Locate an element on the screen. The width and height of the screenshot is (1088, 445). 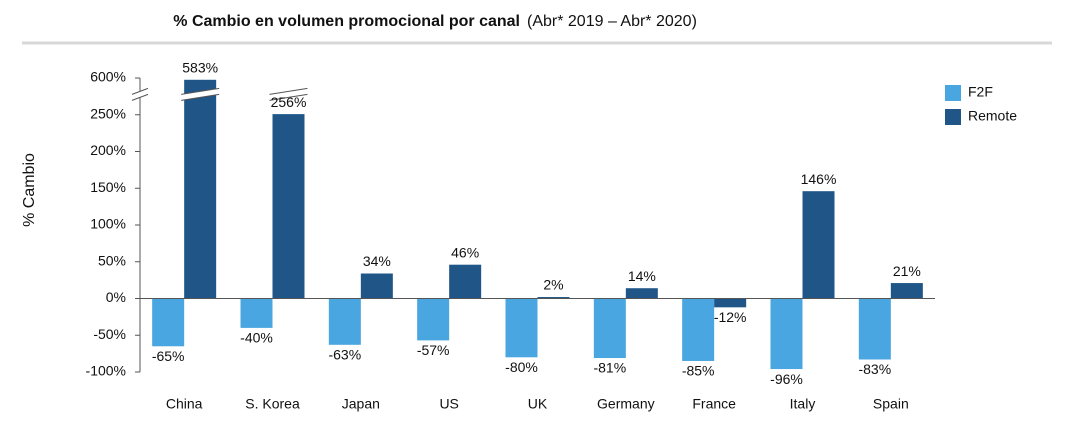
y-tick-label: 0% is located at coordinates (116, 297).